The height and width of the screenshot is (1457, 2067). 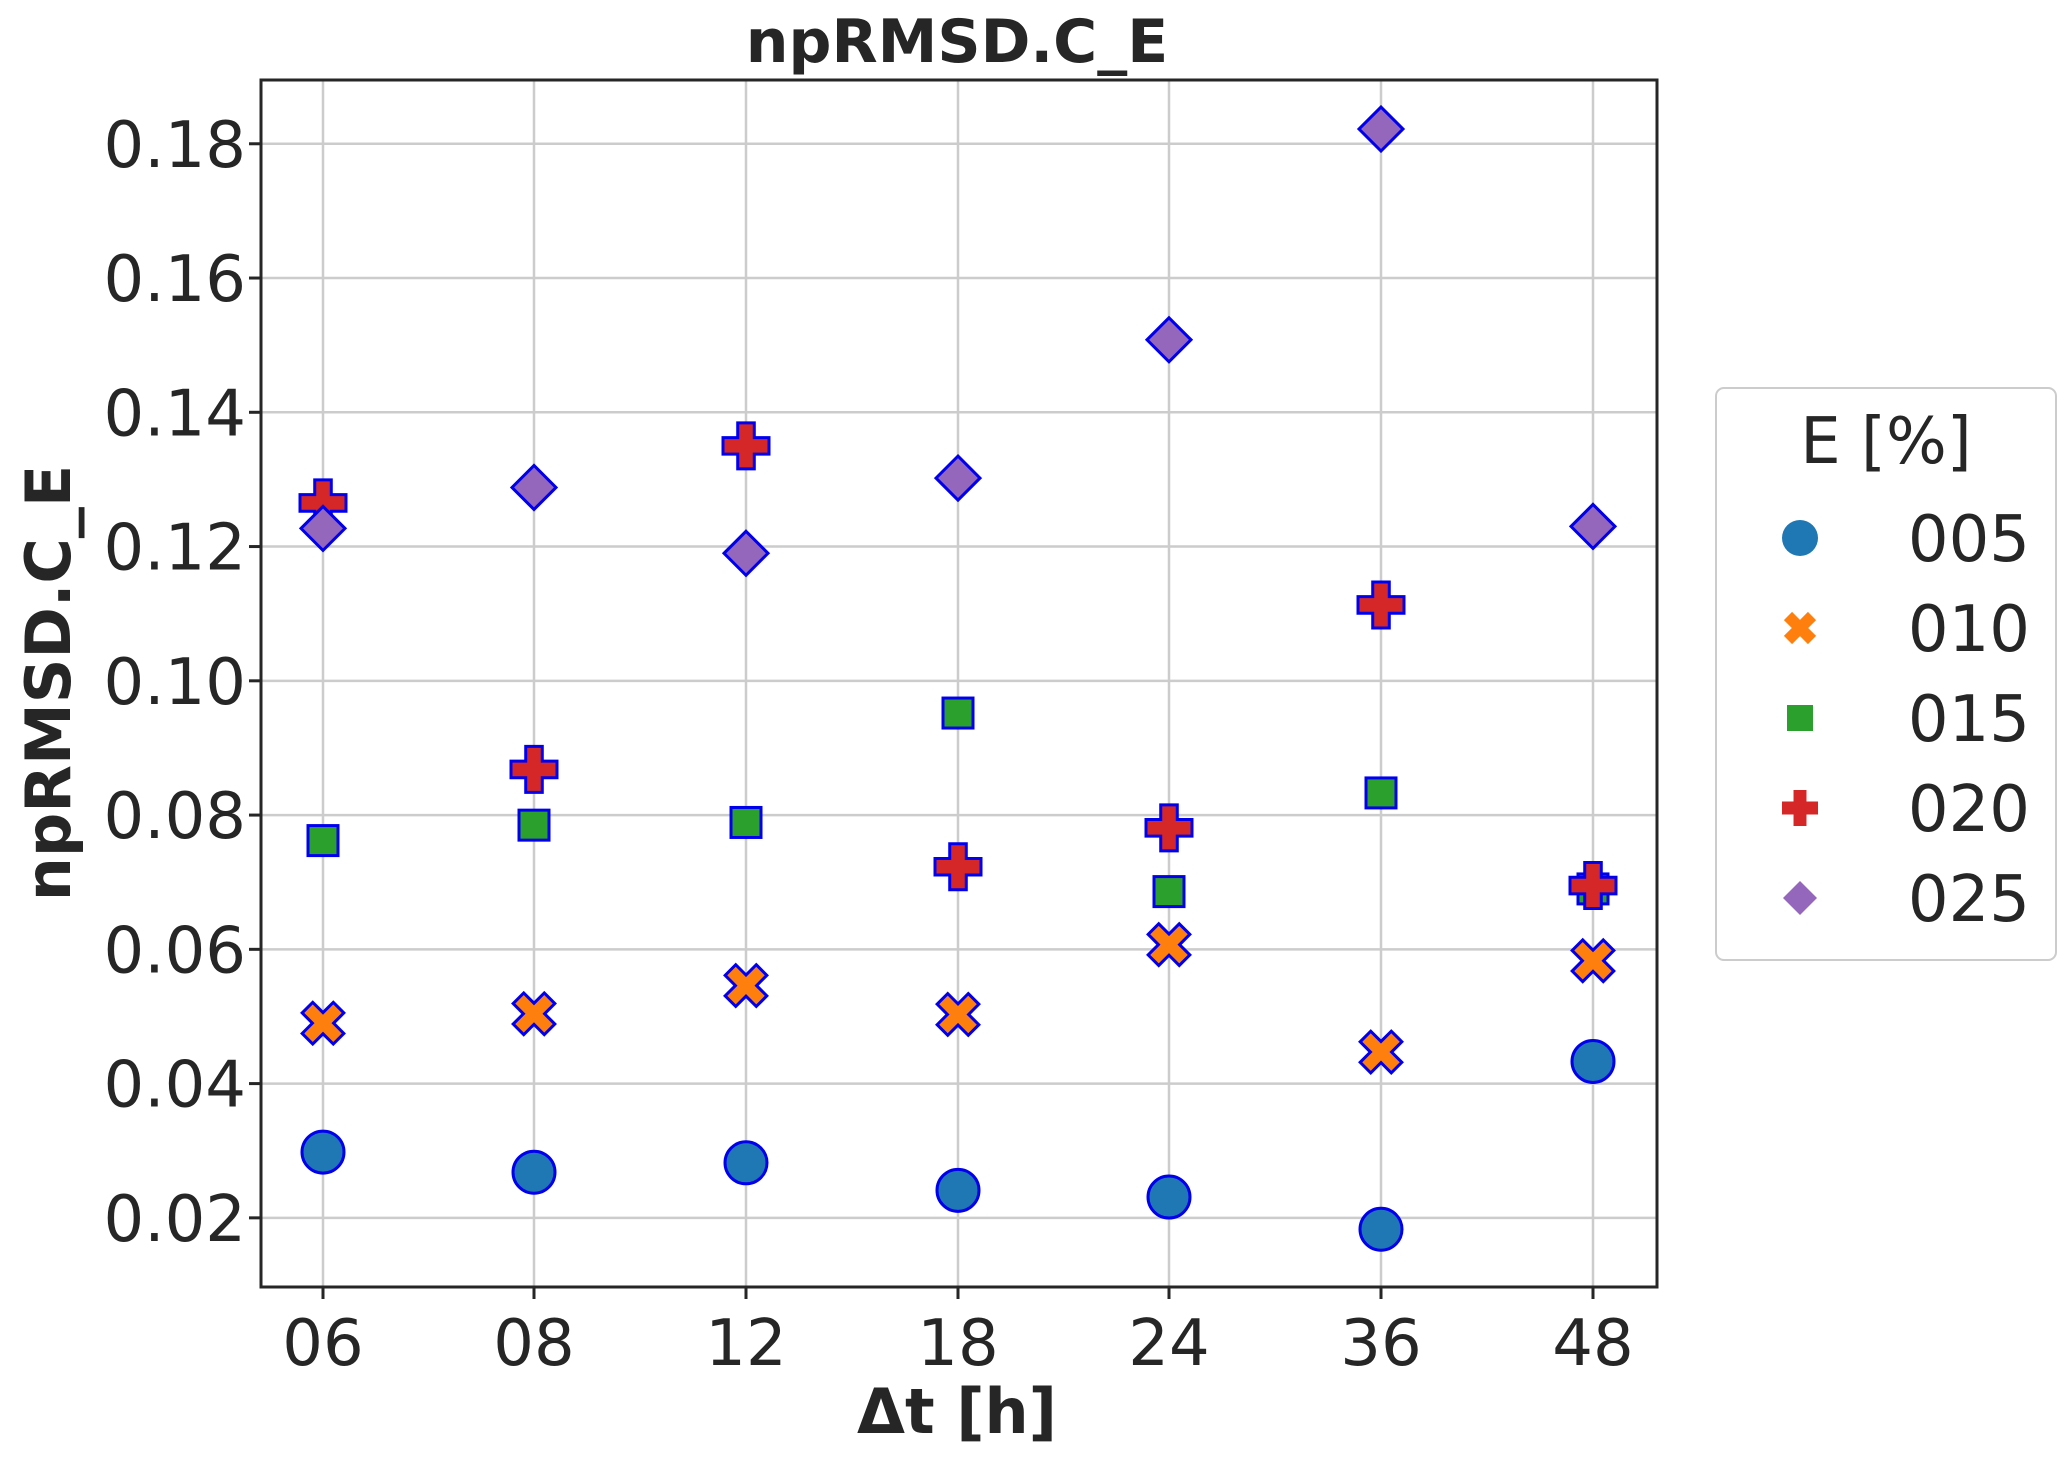 I want to click on x-tick-label: 24, so click(x=1168, y=1344).